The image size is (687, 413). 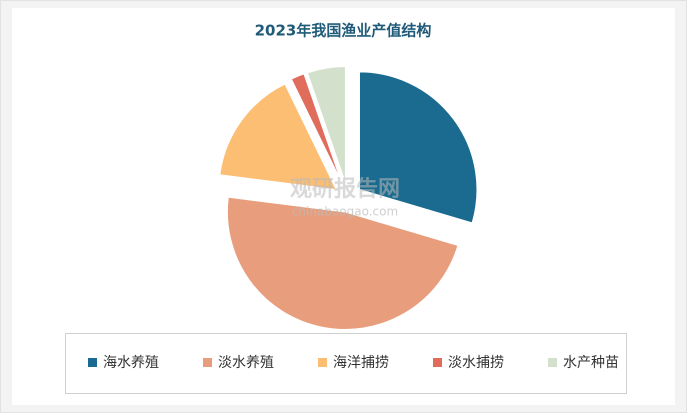 I want to click on legend-label: 水产种苗, so click(x=591, y=363).